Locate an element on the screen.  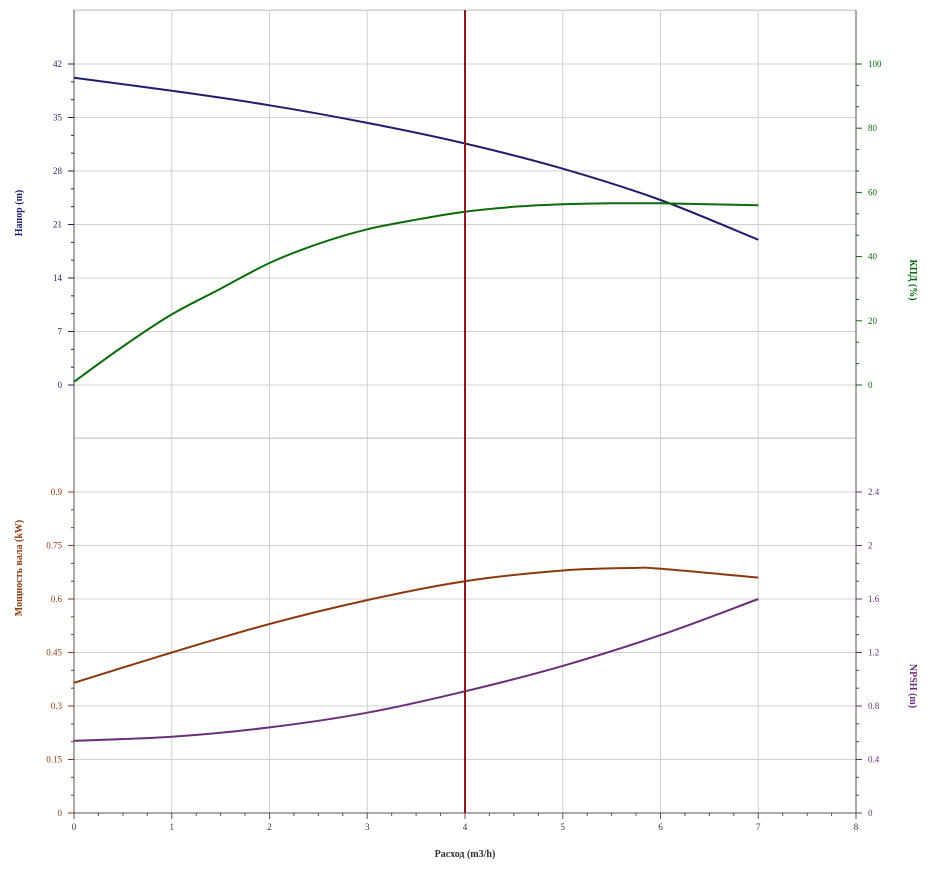
npsh-axis-tick-label: 0.8 is located at coordinates (874, 706).